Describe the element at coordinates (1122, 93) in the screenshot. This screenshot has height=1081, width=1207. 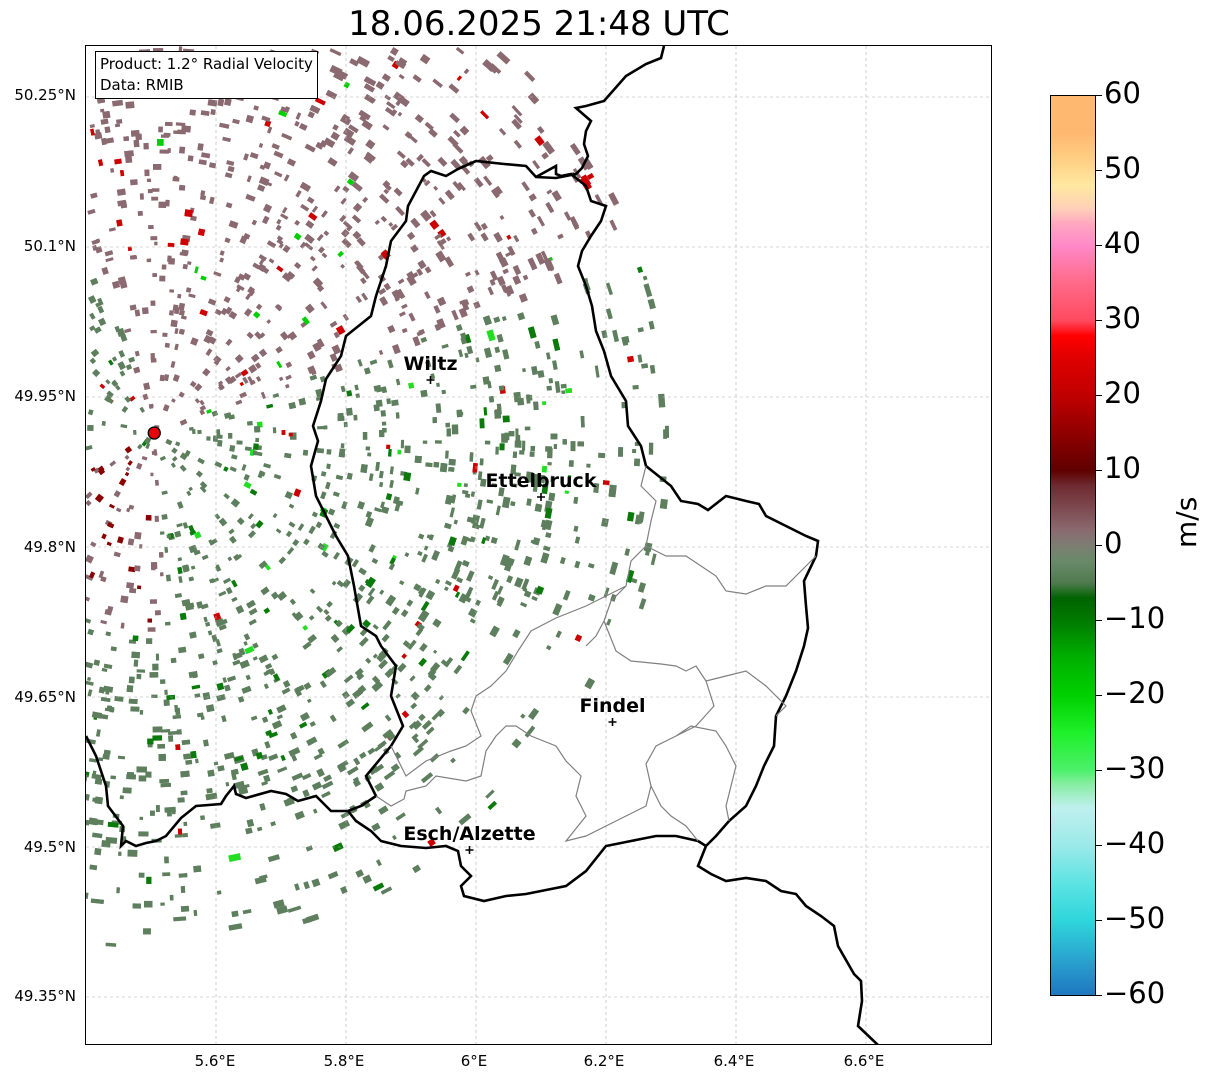
I see `colorbar-tick-label: 60` at that location.